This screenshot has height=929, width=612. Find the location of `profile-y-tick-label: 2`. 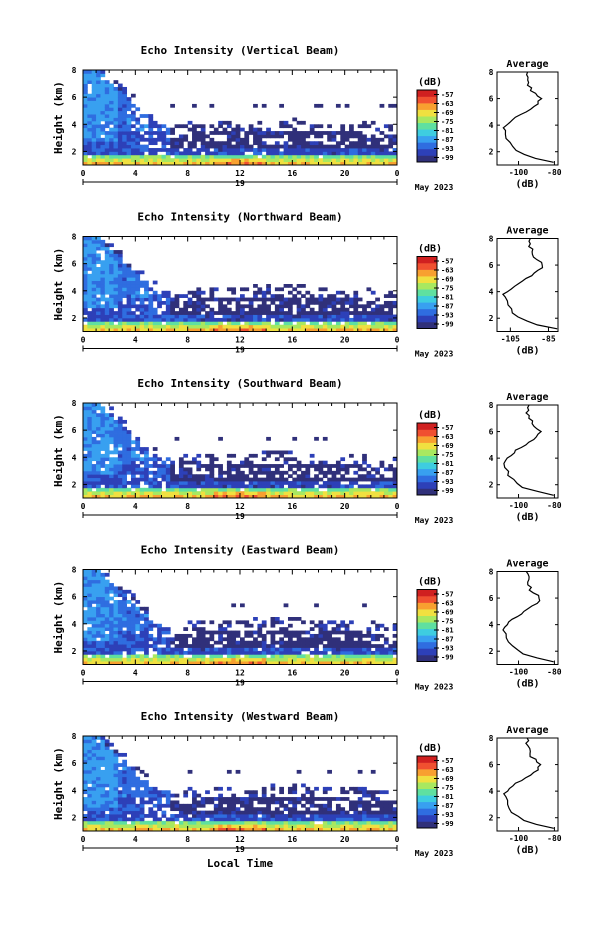

profile-y-tick-label: 2 is located at coordinates (491, 152).